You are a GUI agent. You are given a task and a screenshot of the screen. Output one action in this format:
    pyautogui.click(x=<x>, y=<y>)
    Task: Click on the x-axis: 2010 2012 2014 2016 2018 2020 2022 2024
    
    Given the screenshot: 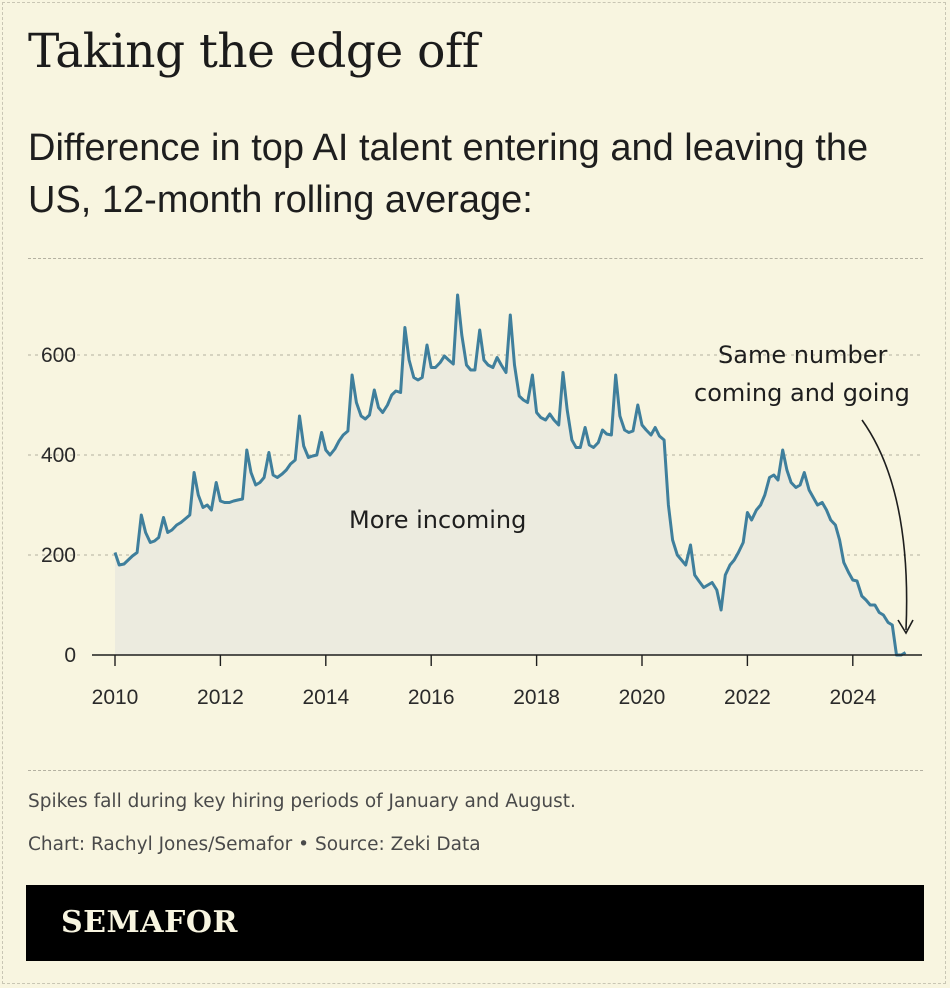 What is the action you would take?
    pyautogui.click(x=507, y=681)
    